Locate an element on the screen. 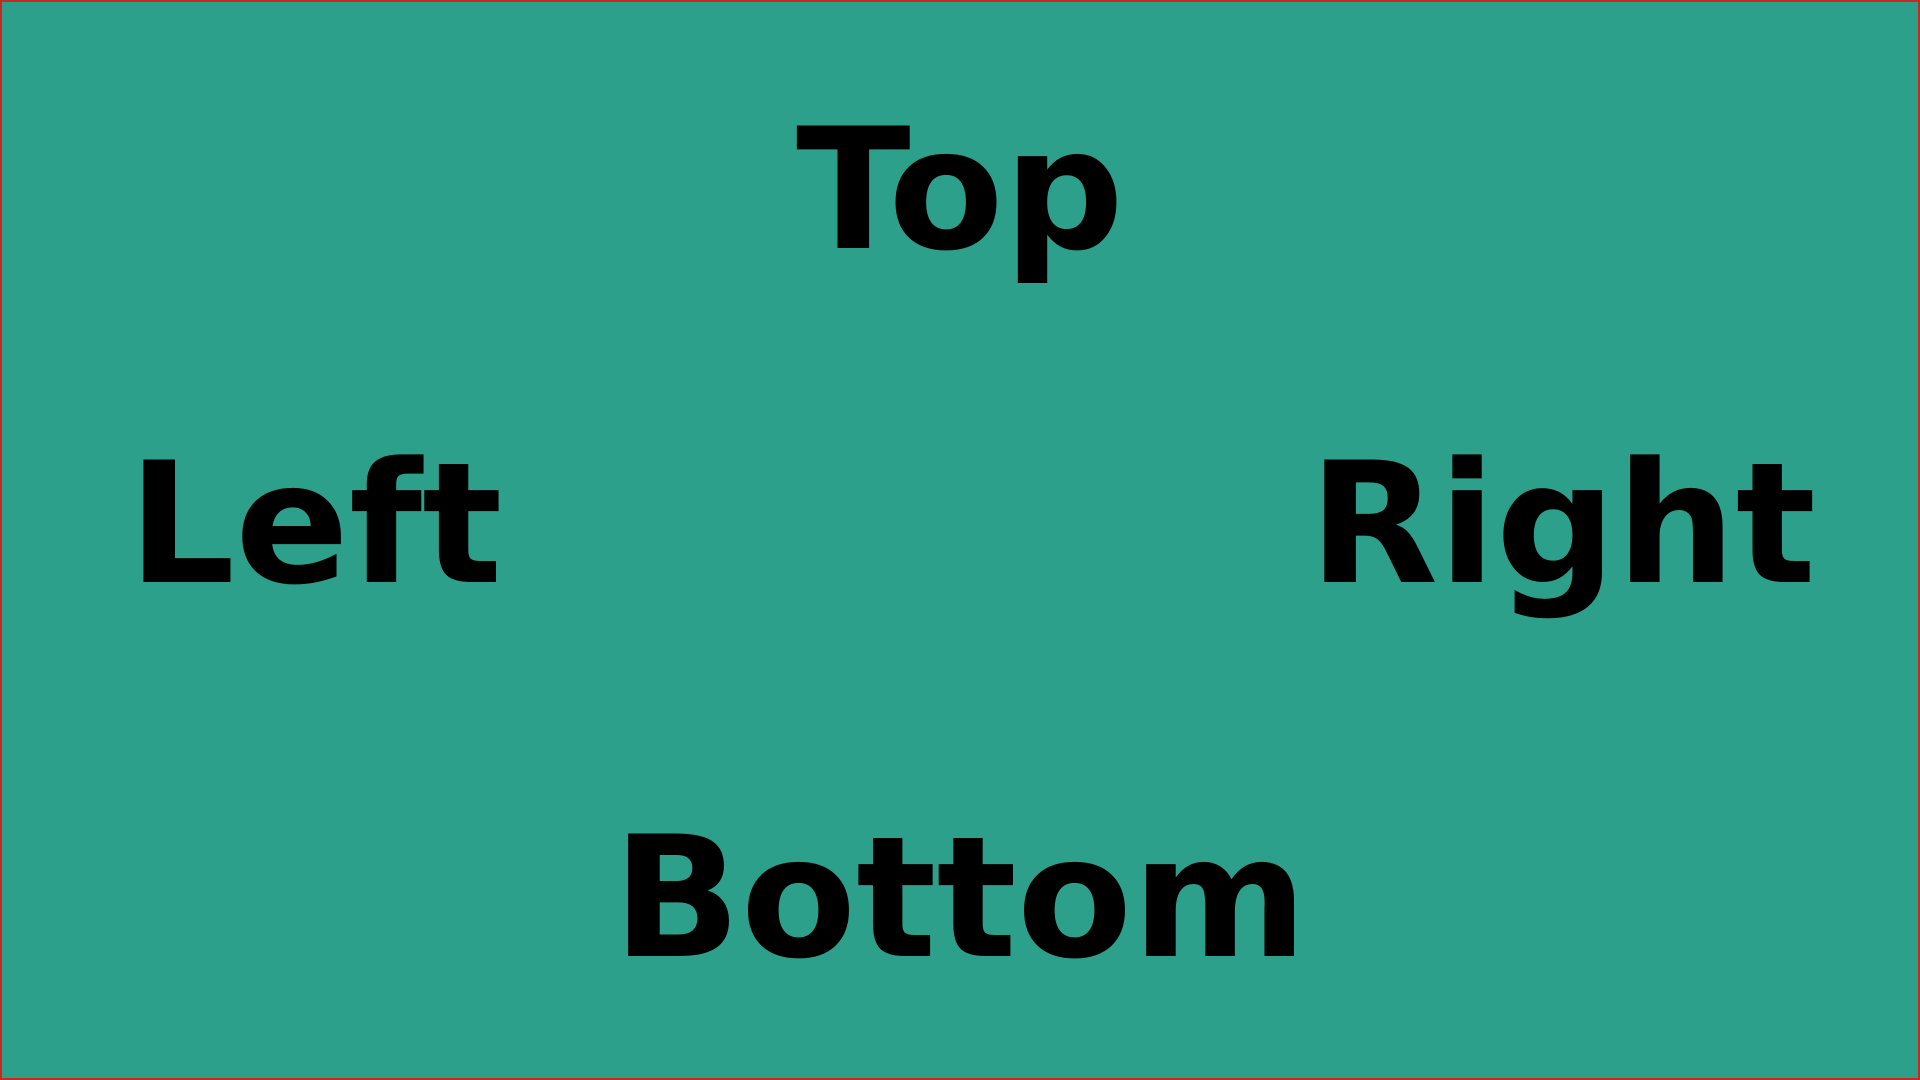 The image size is (1920, 1080). left-label: Left is located at coordinates (315, 524).